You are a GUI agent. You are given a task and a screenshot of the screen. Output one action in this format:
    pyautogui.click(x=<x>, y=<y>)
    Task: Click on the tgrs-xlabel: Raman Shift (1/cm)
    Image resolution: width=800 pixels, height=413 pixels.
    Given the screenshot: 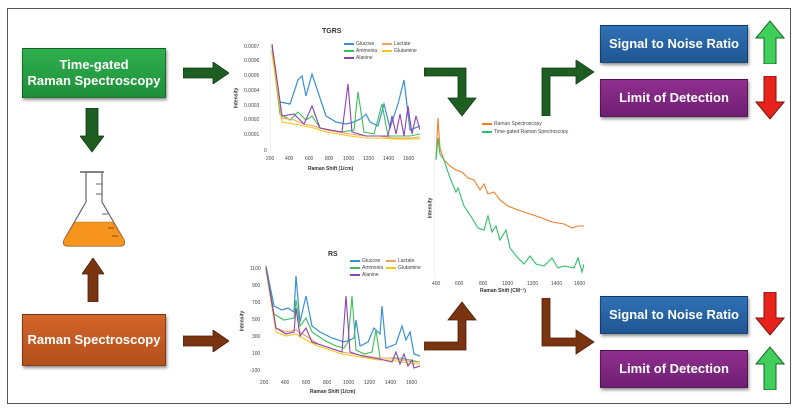 What is the action you would take?
    pyautogui.click(x=331, y=169)
    